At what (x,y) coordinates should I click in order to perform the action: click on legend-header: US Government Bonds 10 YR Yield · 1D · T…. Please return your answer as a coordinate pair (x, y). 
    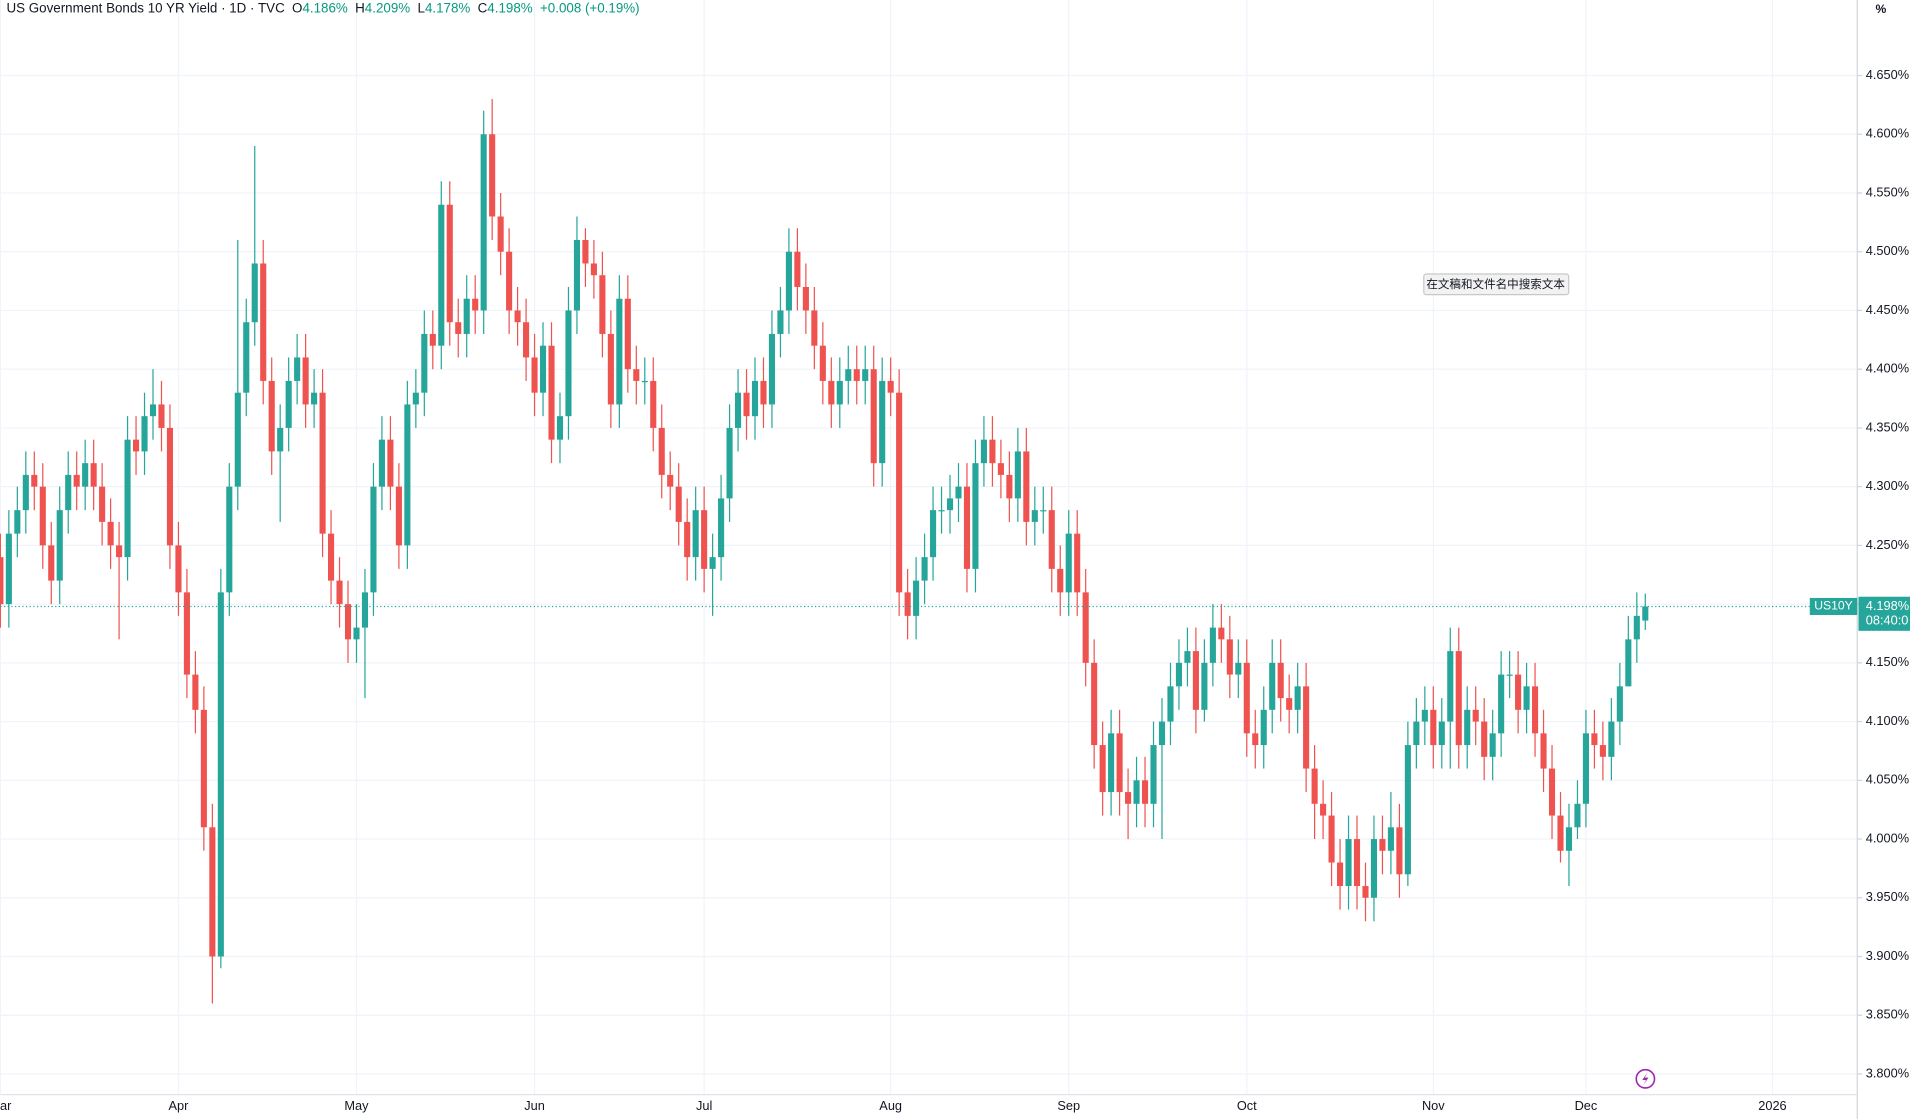
    Looking at the image, I should click on (322, 7).